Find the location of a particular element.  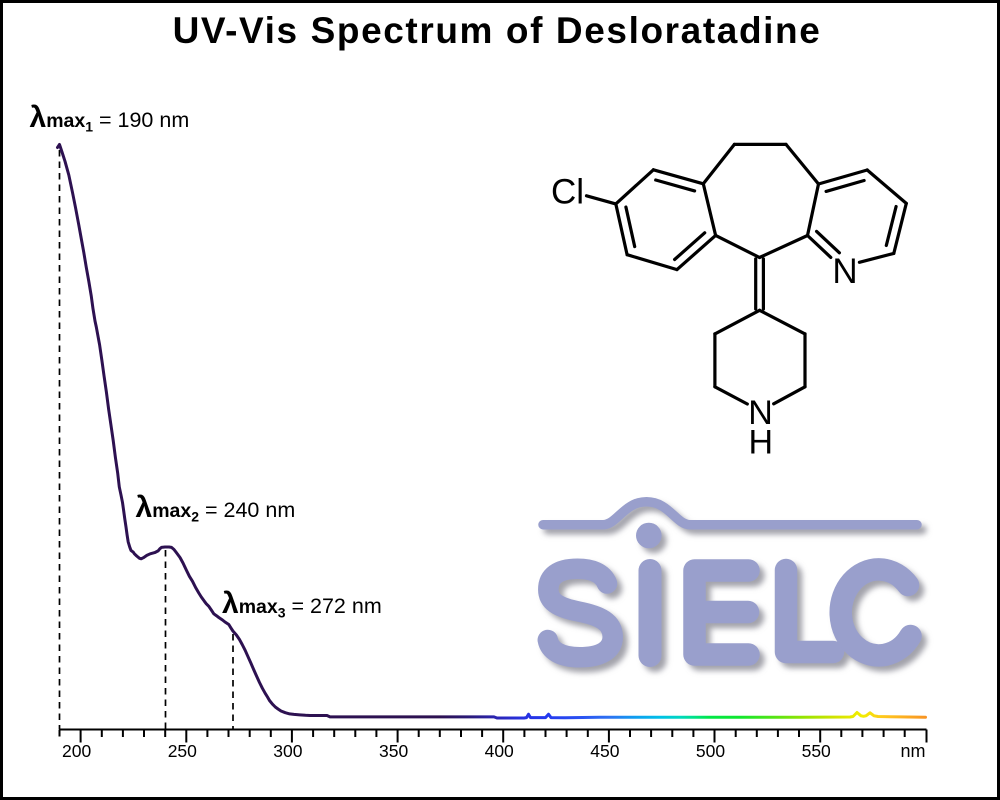

svg-text: H is located at coordinates (761, 443).